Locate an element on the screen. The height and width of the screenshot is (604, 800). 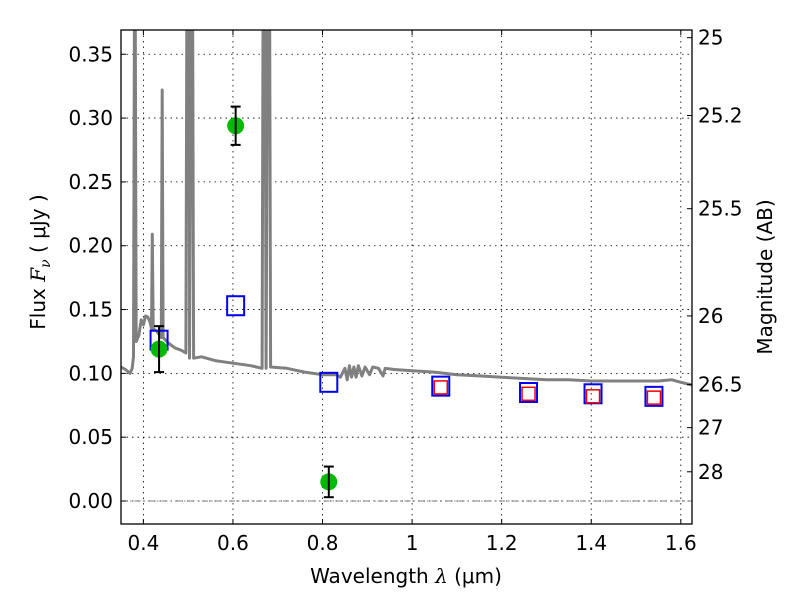
y-tick-label: 0.05 is located at coordinates (90, 437).